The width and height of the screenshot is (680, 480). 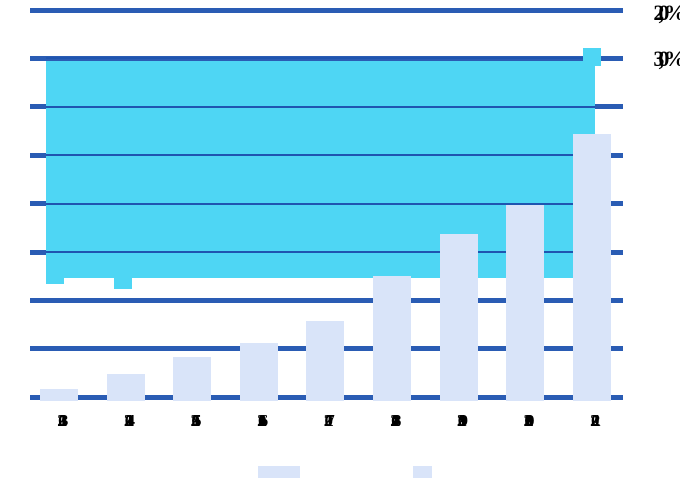 I want to click on x-tick-label-2016: 2016, so click(x=263, y=420).